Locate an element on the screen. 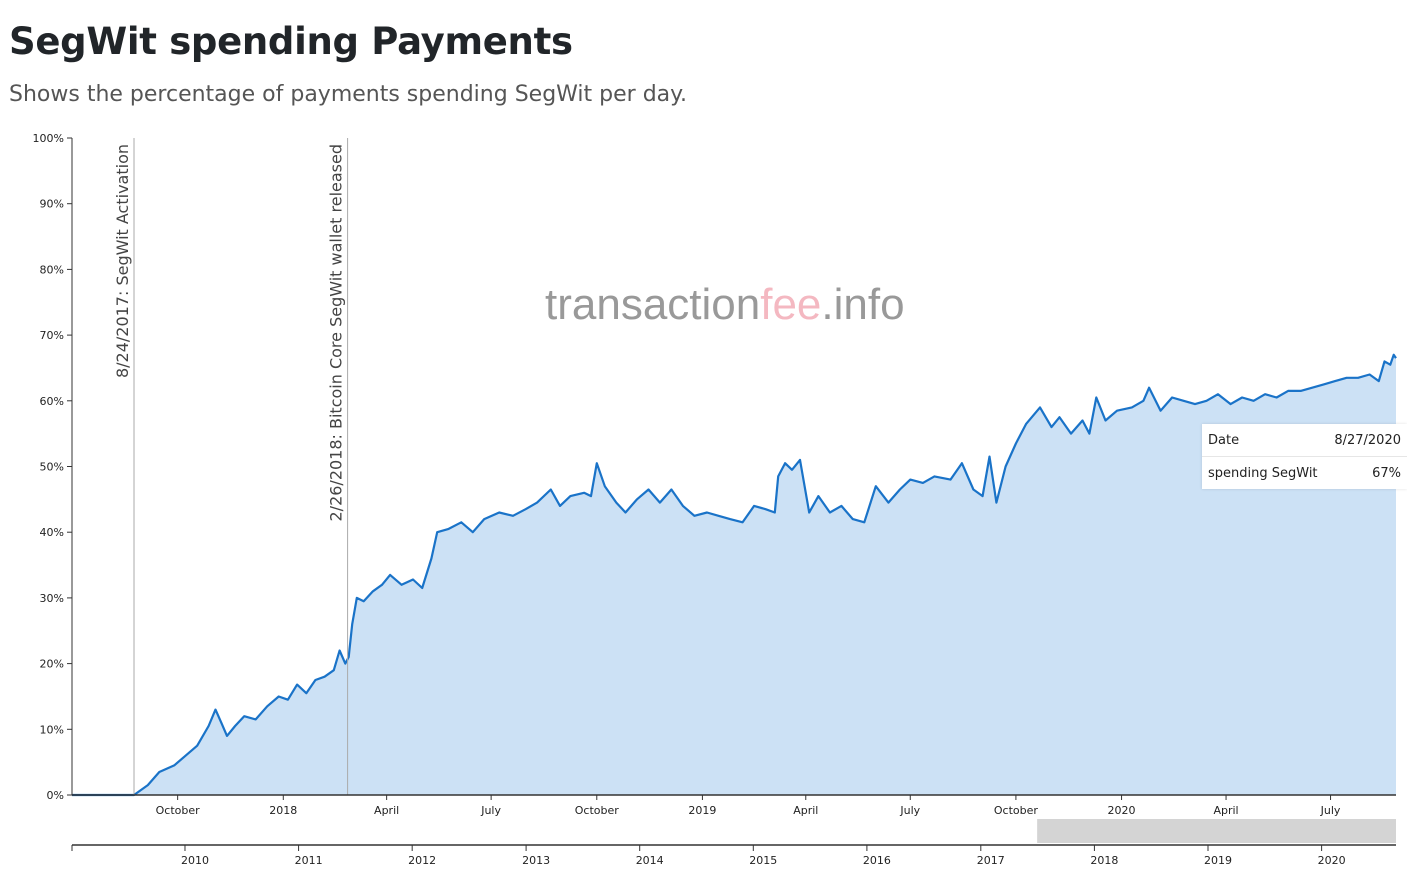  navigator-tick-label: 2018 is located at coordinates (1104, 860).